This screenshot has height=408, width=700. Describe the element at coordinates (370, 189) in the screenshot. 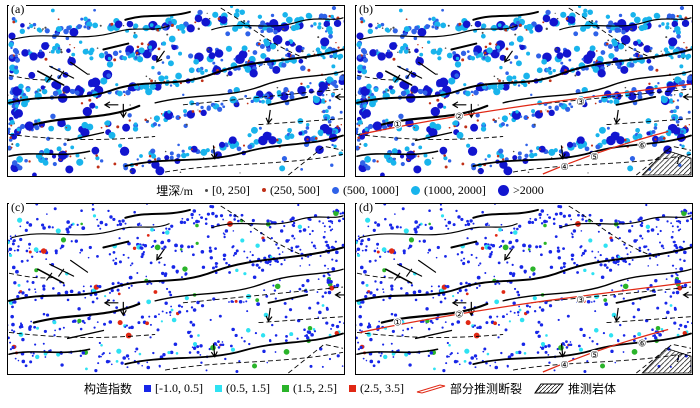

I see `depth-label-2: (500, 1000]` at that location.